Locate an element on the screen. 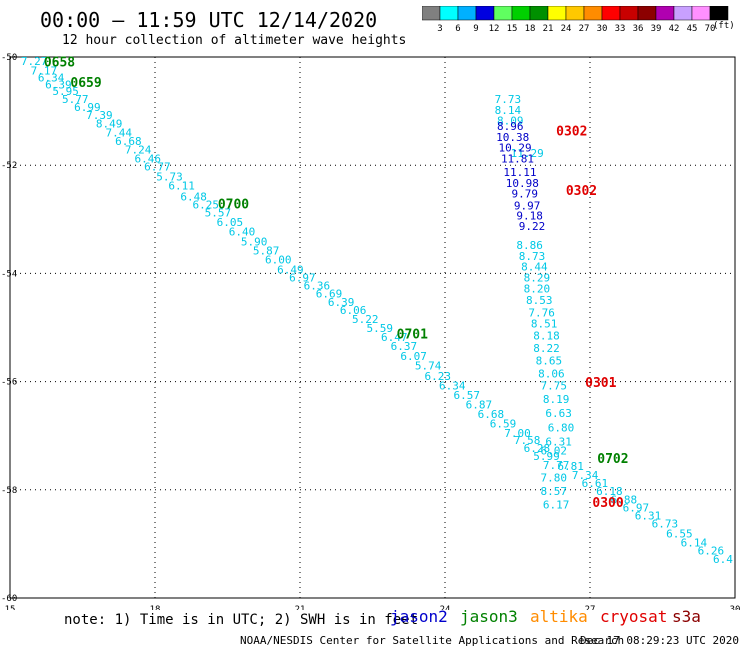  swh-value-label: 7.76 is located at coordinates (541, 313).